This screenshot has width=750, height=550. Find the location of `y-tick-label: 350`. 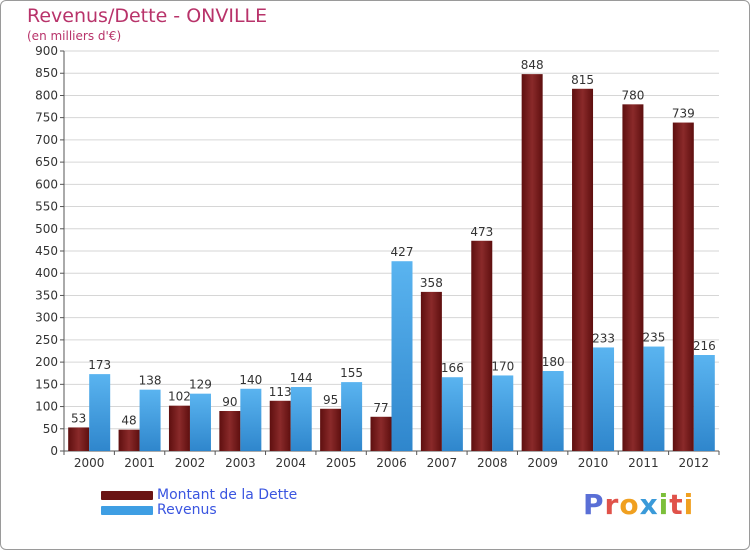

y-tick-label: 350 is located at coordinates (46, 295).